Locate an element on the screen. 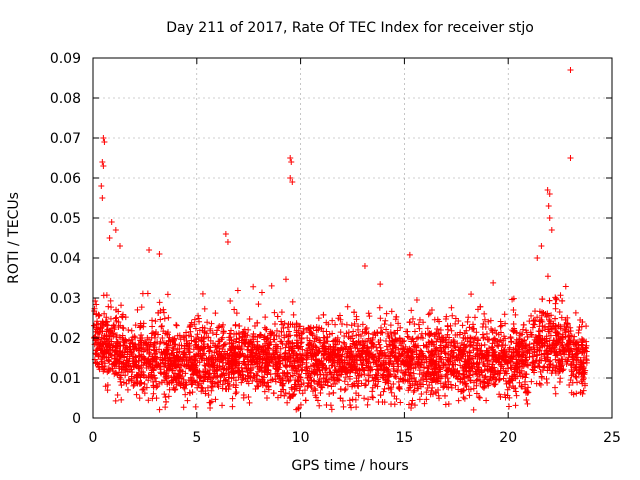  y-tick-label: 0.02 is located at coordinates (65, 339).